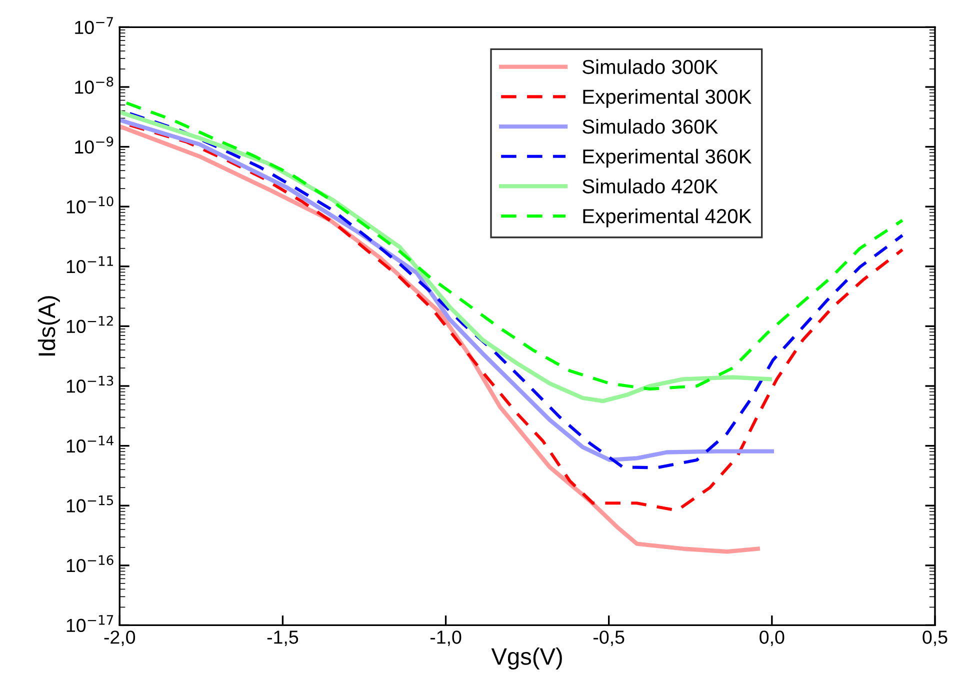 The height and width of the screenshot is (697, 957). Describe the element at coordinates (667, 218) in the screenshot. I see `legend-label: Experimental 420K` at that location.